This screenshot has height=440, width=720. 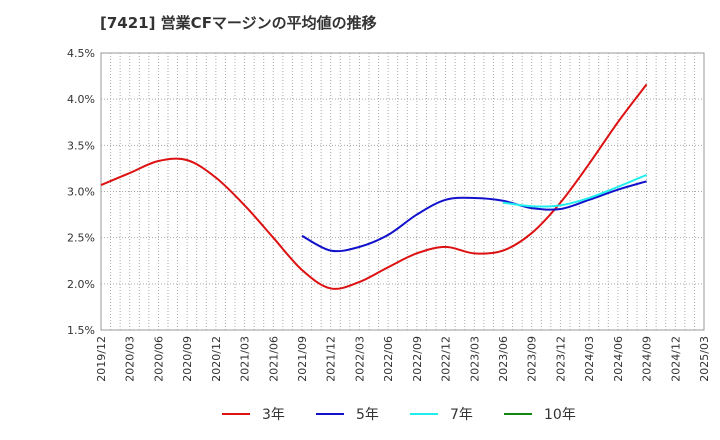 What do you see at coordinates (331, 359) in the screenshot?
I see `x-tick-label: 2021/12` at bounding box center [331, 359].